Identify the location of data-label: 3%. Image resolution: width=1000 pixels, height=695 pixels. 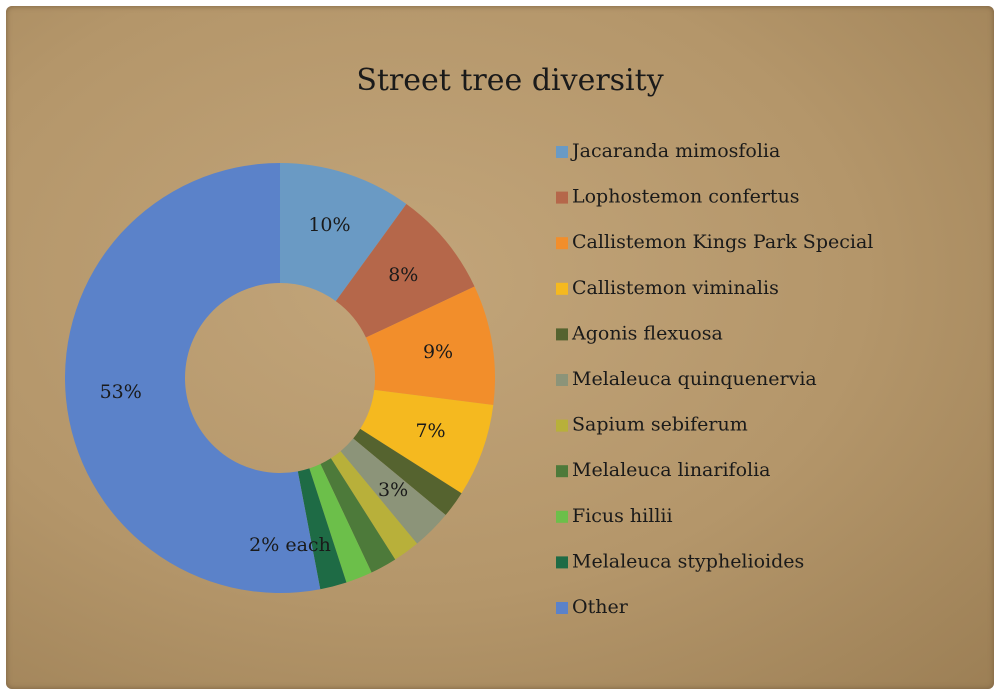
(393, 490).